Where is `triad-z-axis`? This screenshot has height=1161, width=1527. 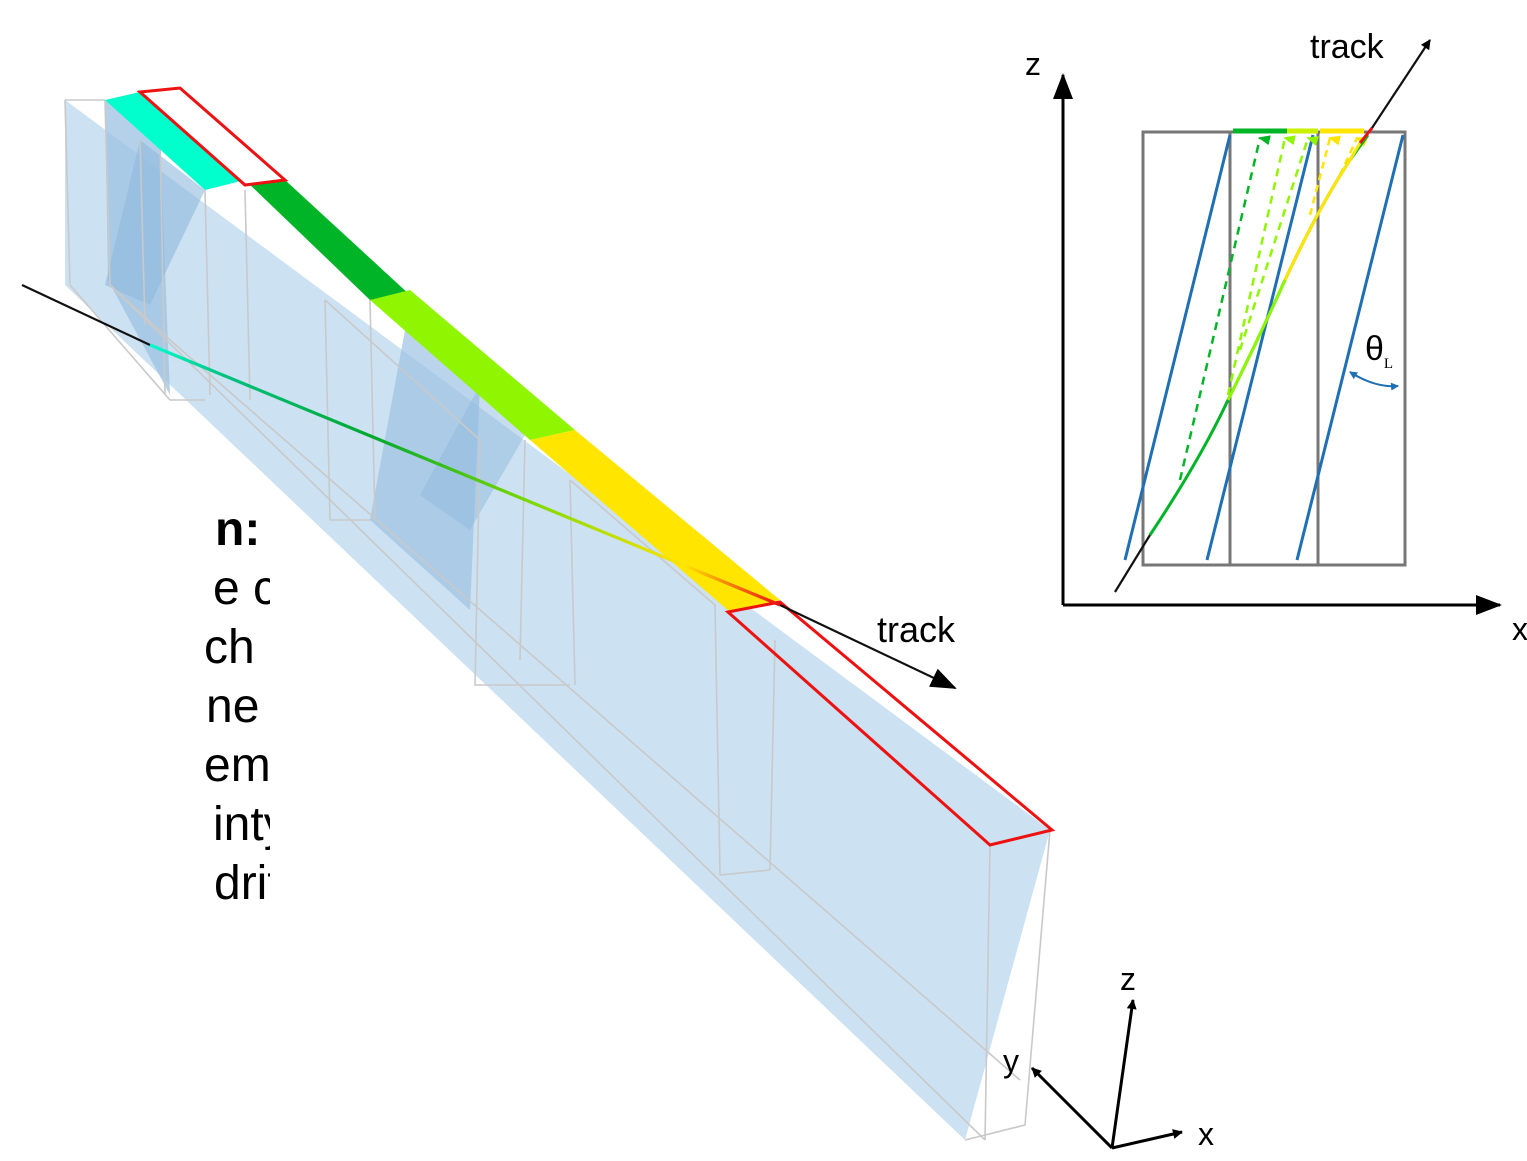 triad-z-axis is located at coordinates (1123, 1074).